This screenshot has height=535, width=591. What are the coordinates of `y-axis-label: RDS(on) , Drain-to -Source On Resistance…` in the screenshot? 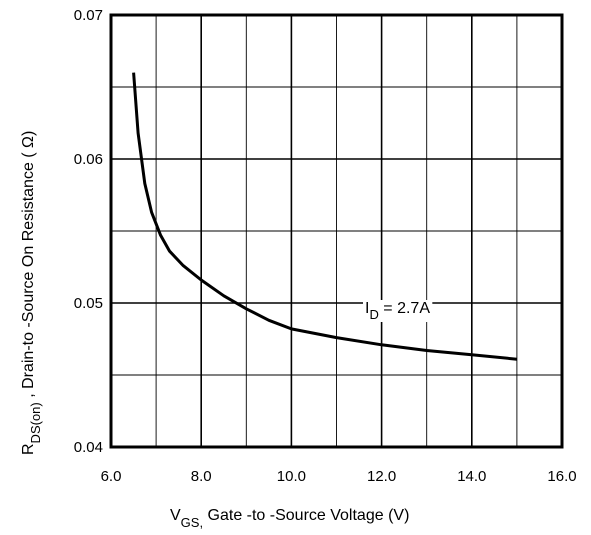 It's located at (31, 293).